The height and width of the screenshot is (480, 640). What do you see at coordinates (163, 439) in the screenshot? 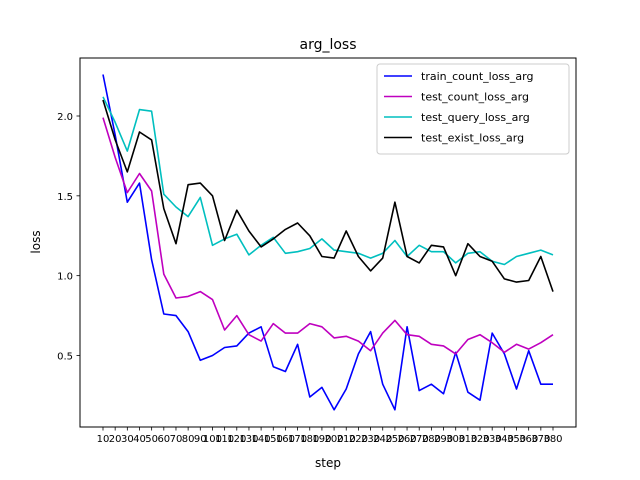
I see `x-tick-label: 60` at bounding box center [163, 439].